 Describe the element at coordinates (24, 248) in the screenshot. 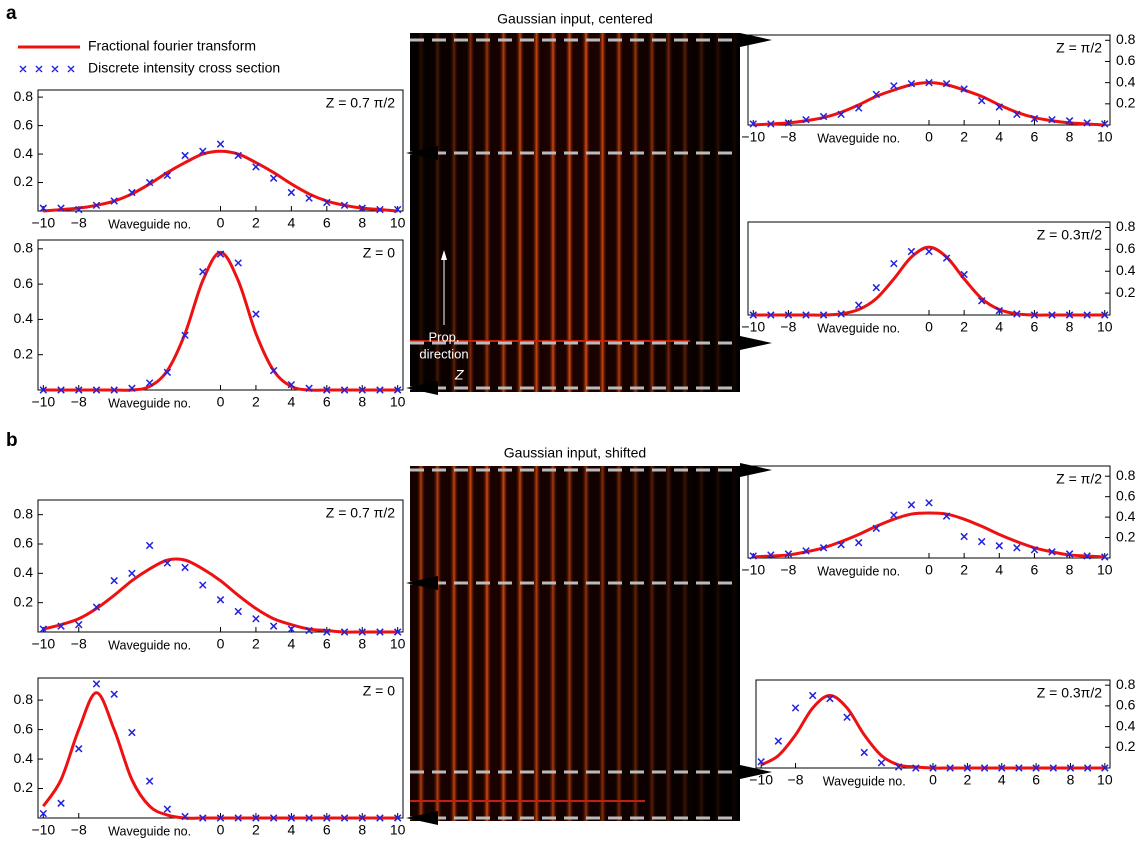

I see `y-tick-label: 0.8` at that location.